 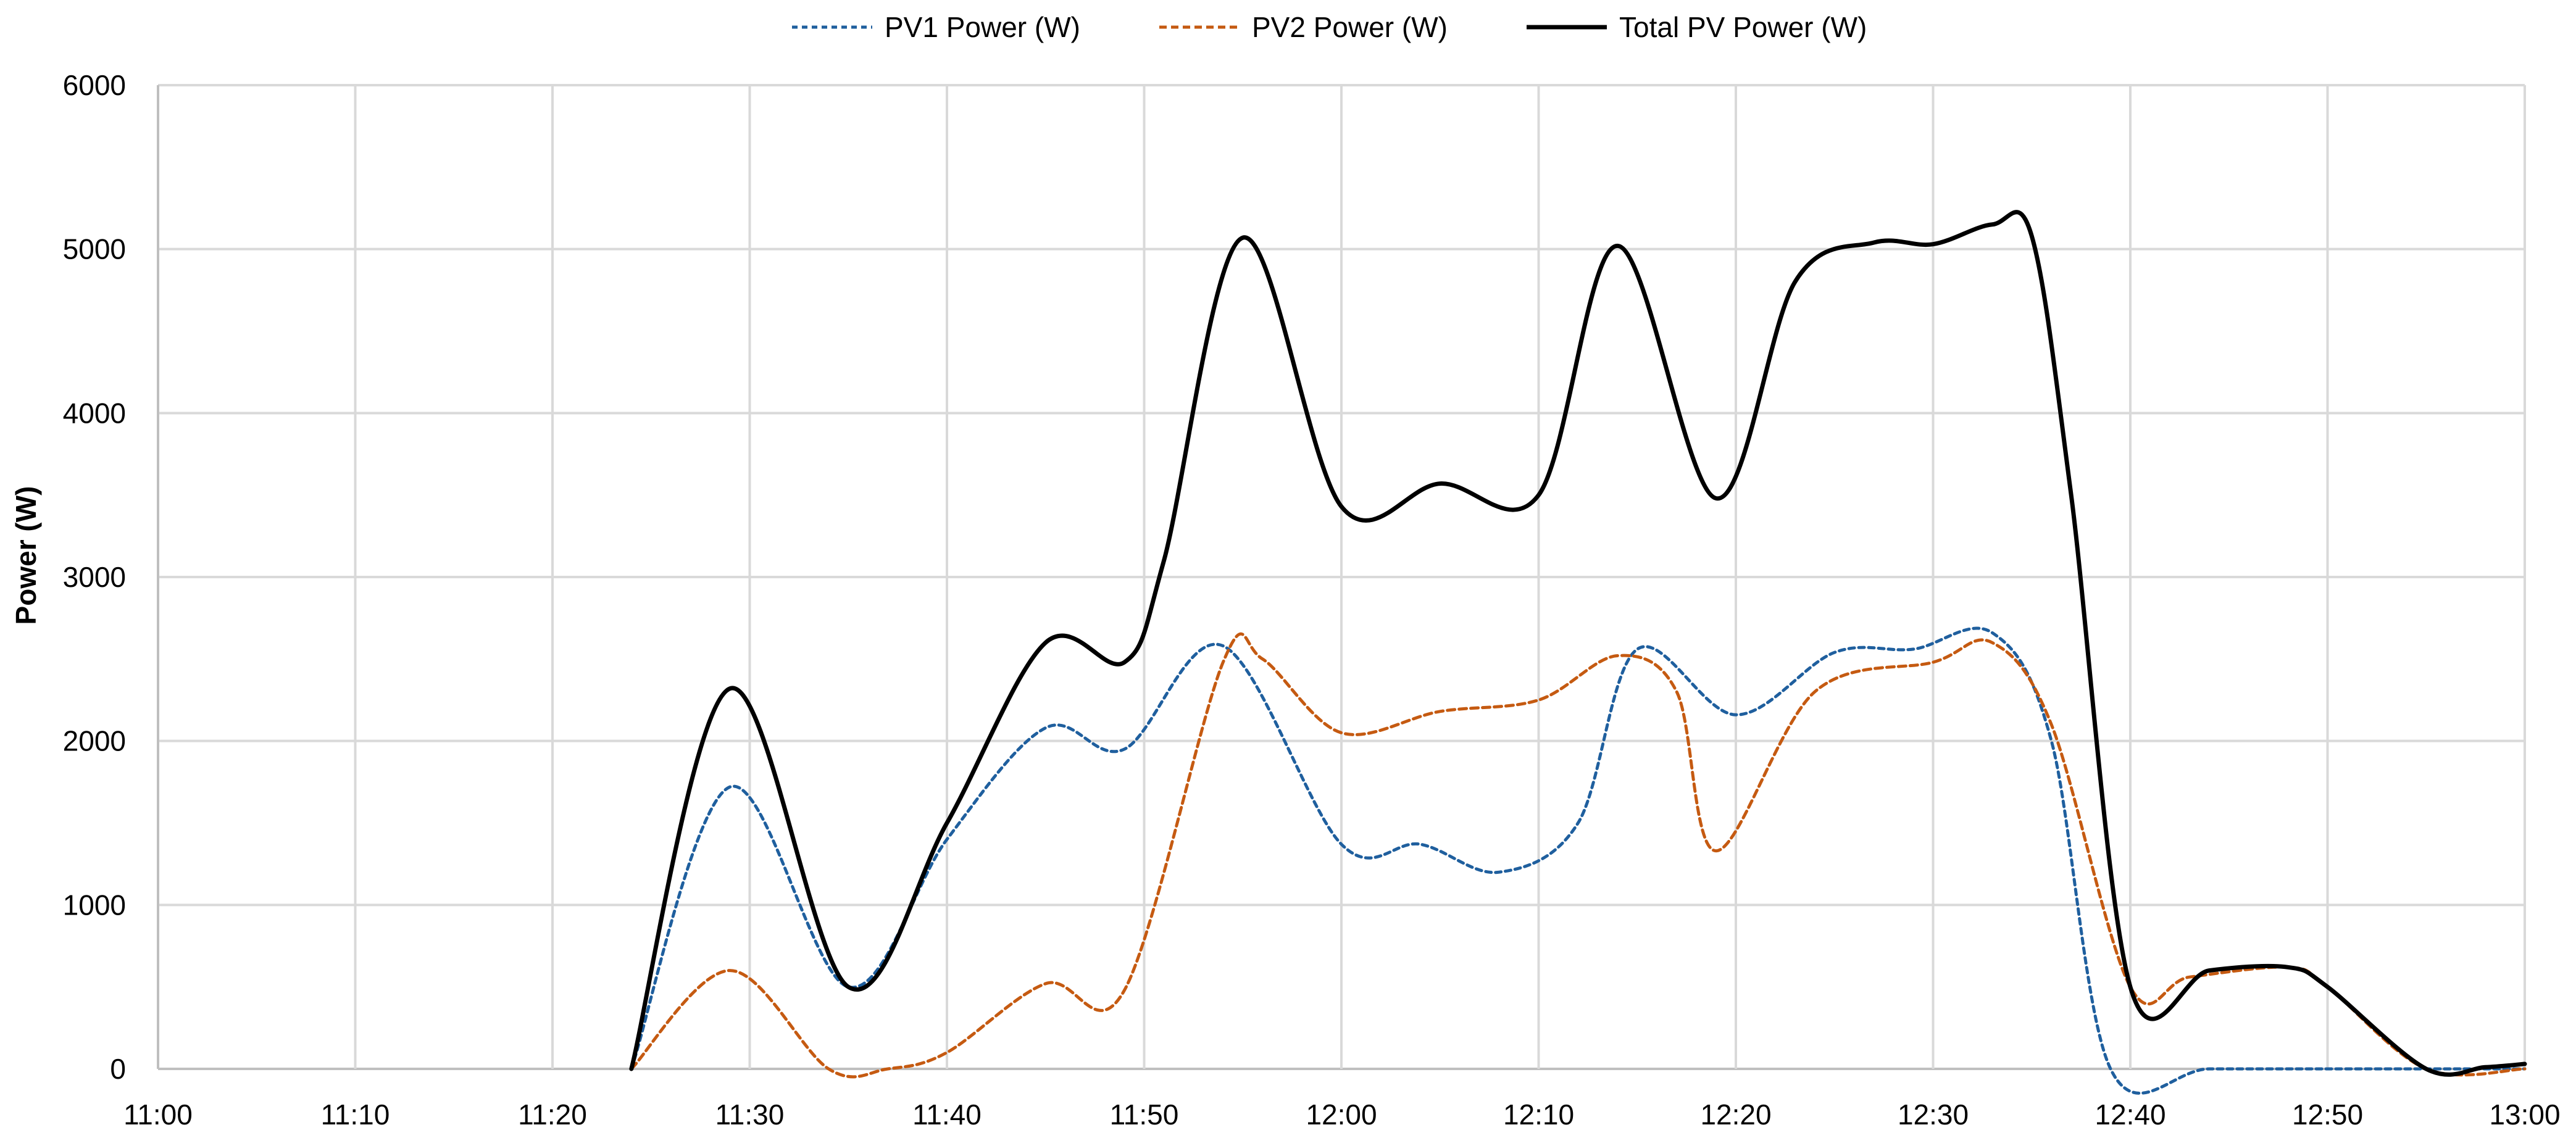 What do you see at coordinates (982, 27) in the screenshot?
I see `legend-label: PV1 Power (W)` at bounding box center [982, 27].